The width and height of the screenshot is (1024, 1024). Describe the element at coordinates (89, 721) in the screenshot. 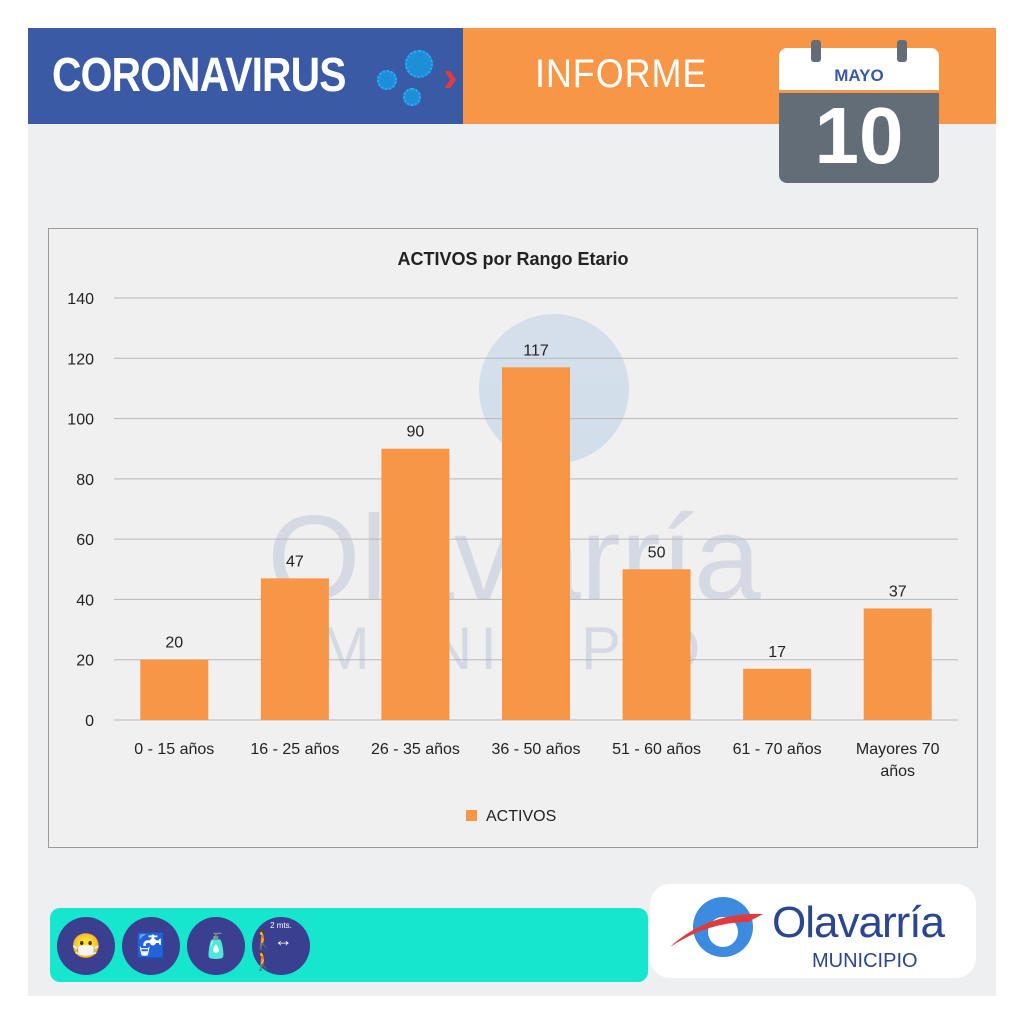

I see `y-tick-label: 0` at that location.